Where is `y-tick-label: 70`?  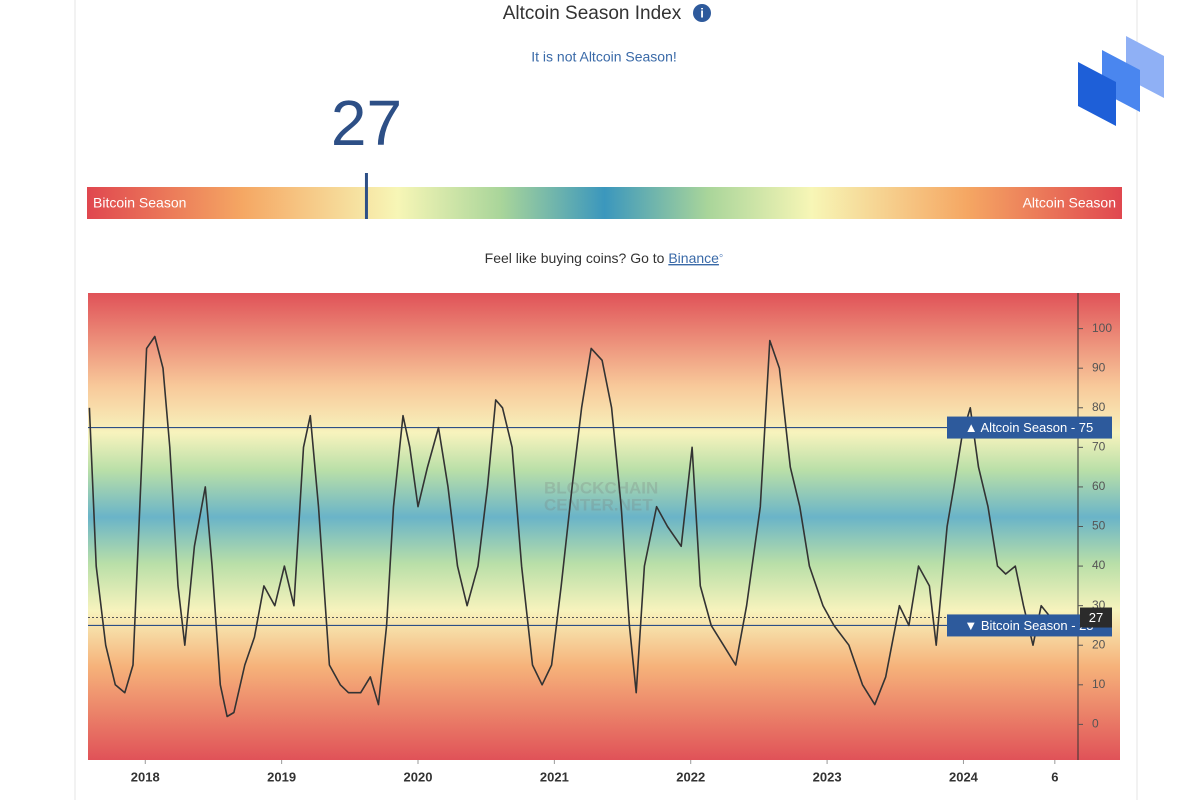
y-tick-label: 70 is located at coordinates (1099, 447).